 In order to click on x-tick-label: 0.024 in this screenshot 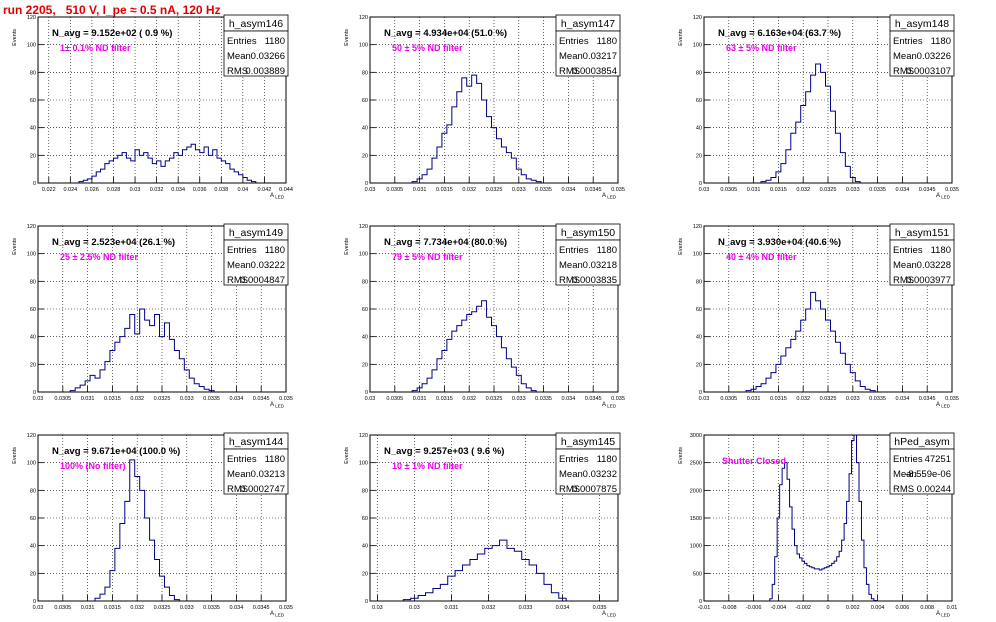, I will do `click(70, 190)`.